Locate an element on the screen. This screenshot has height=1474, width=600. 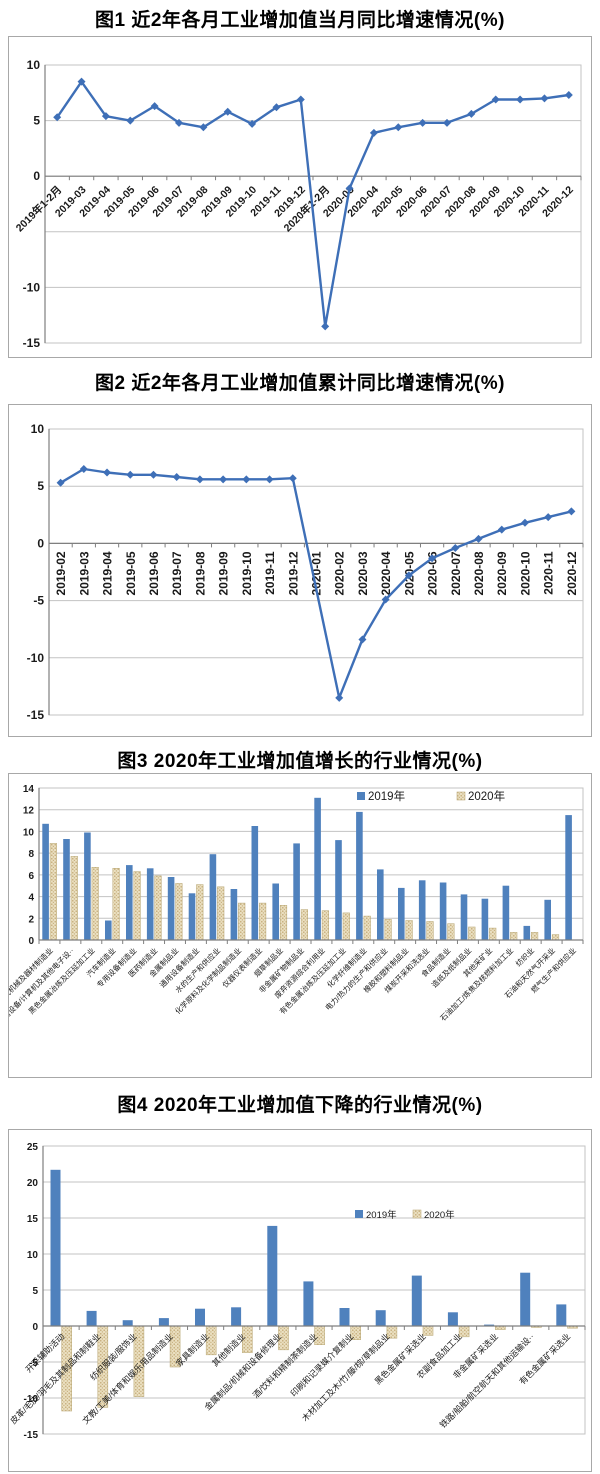
y-axis-tick-labels: 25 20 15 10 5 0 -5 -10 -15 is located at coordinates (31, 1291).